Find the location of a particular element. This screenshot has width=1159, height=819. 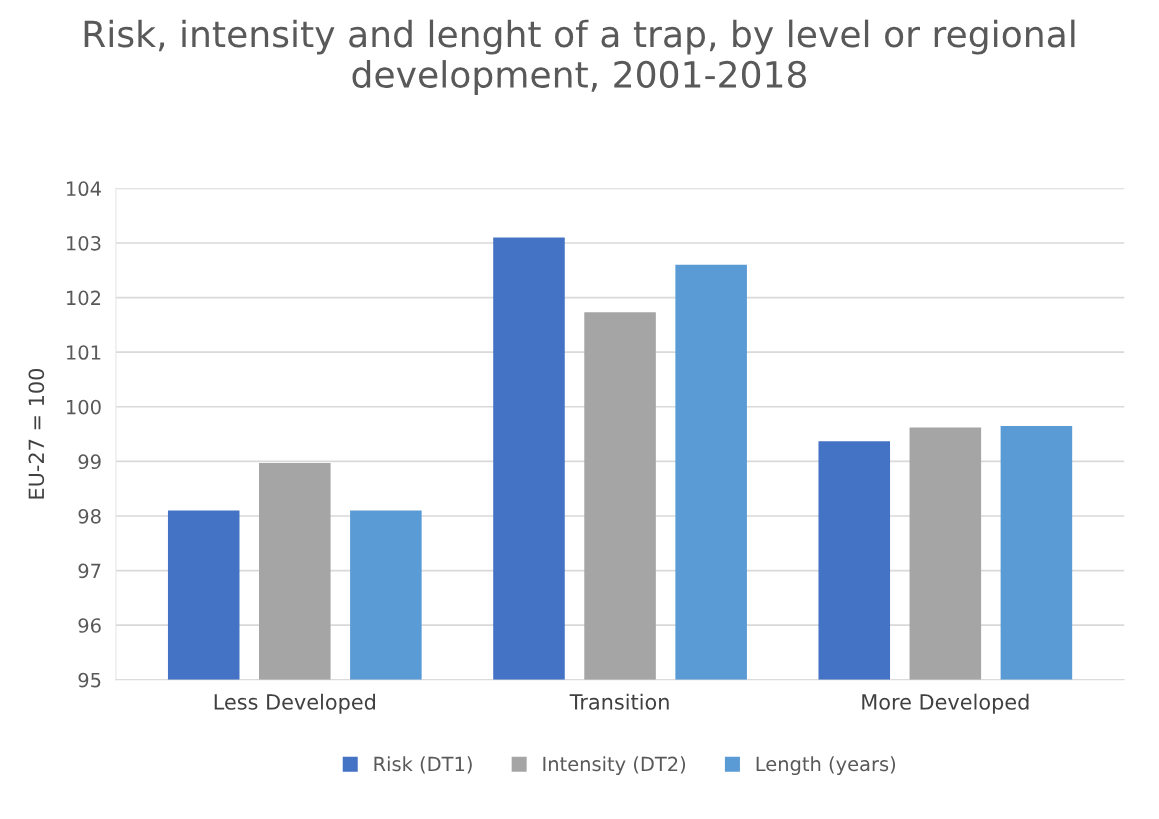

legend-label: Risk (DT1) is located at coordinates (423, 765).